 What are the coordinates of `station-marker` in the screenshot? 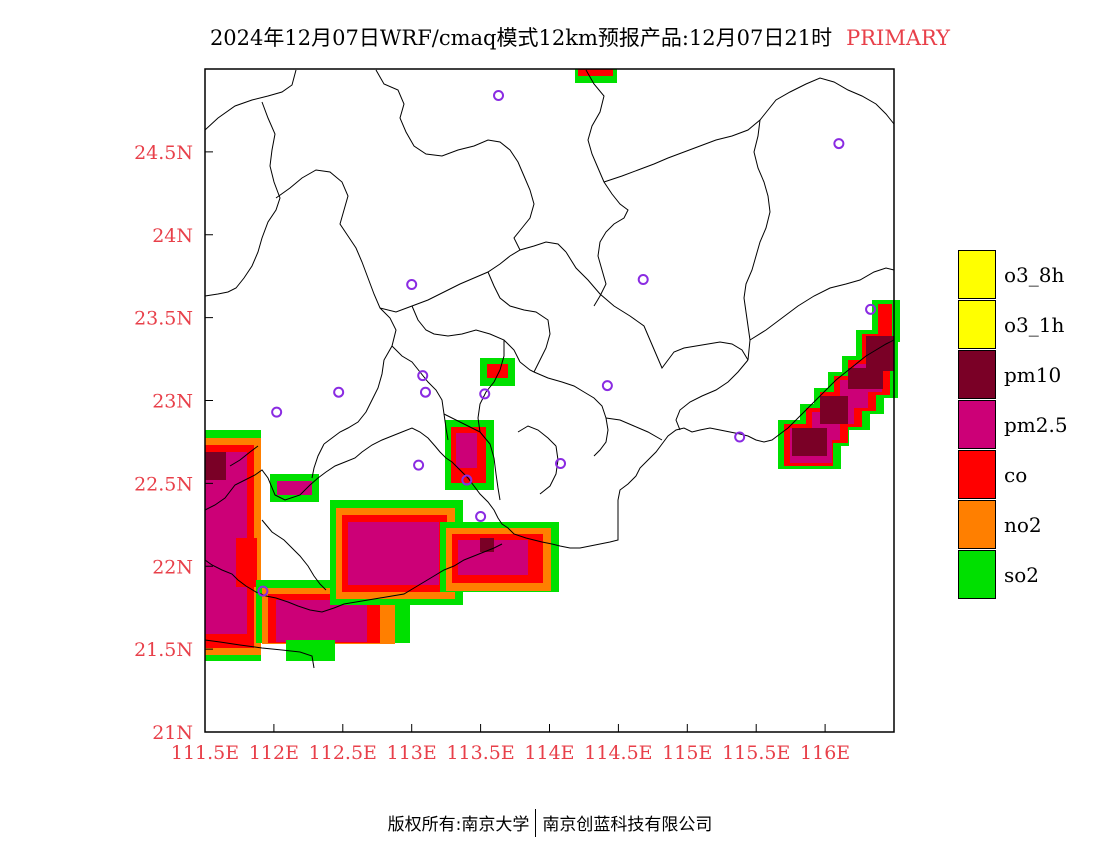 It's located at (499, 96).